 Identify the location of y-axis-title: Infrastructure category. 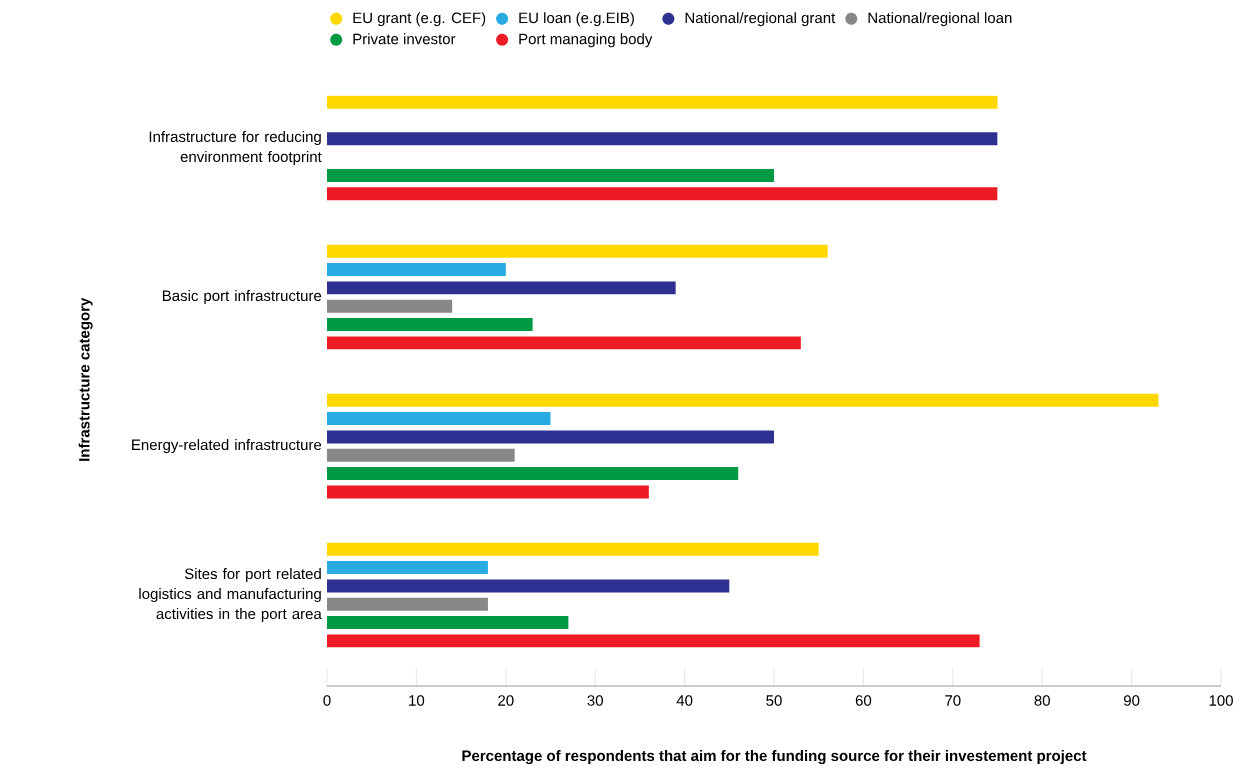
(85, 379).